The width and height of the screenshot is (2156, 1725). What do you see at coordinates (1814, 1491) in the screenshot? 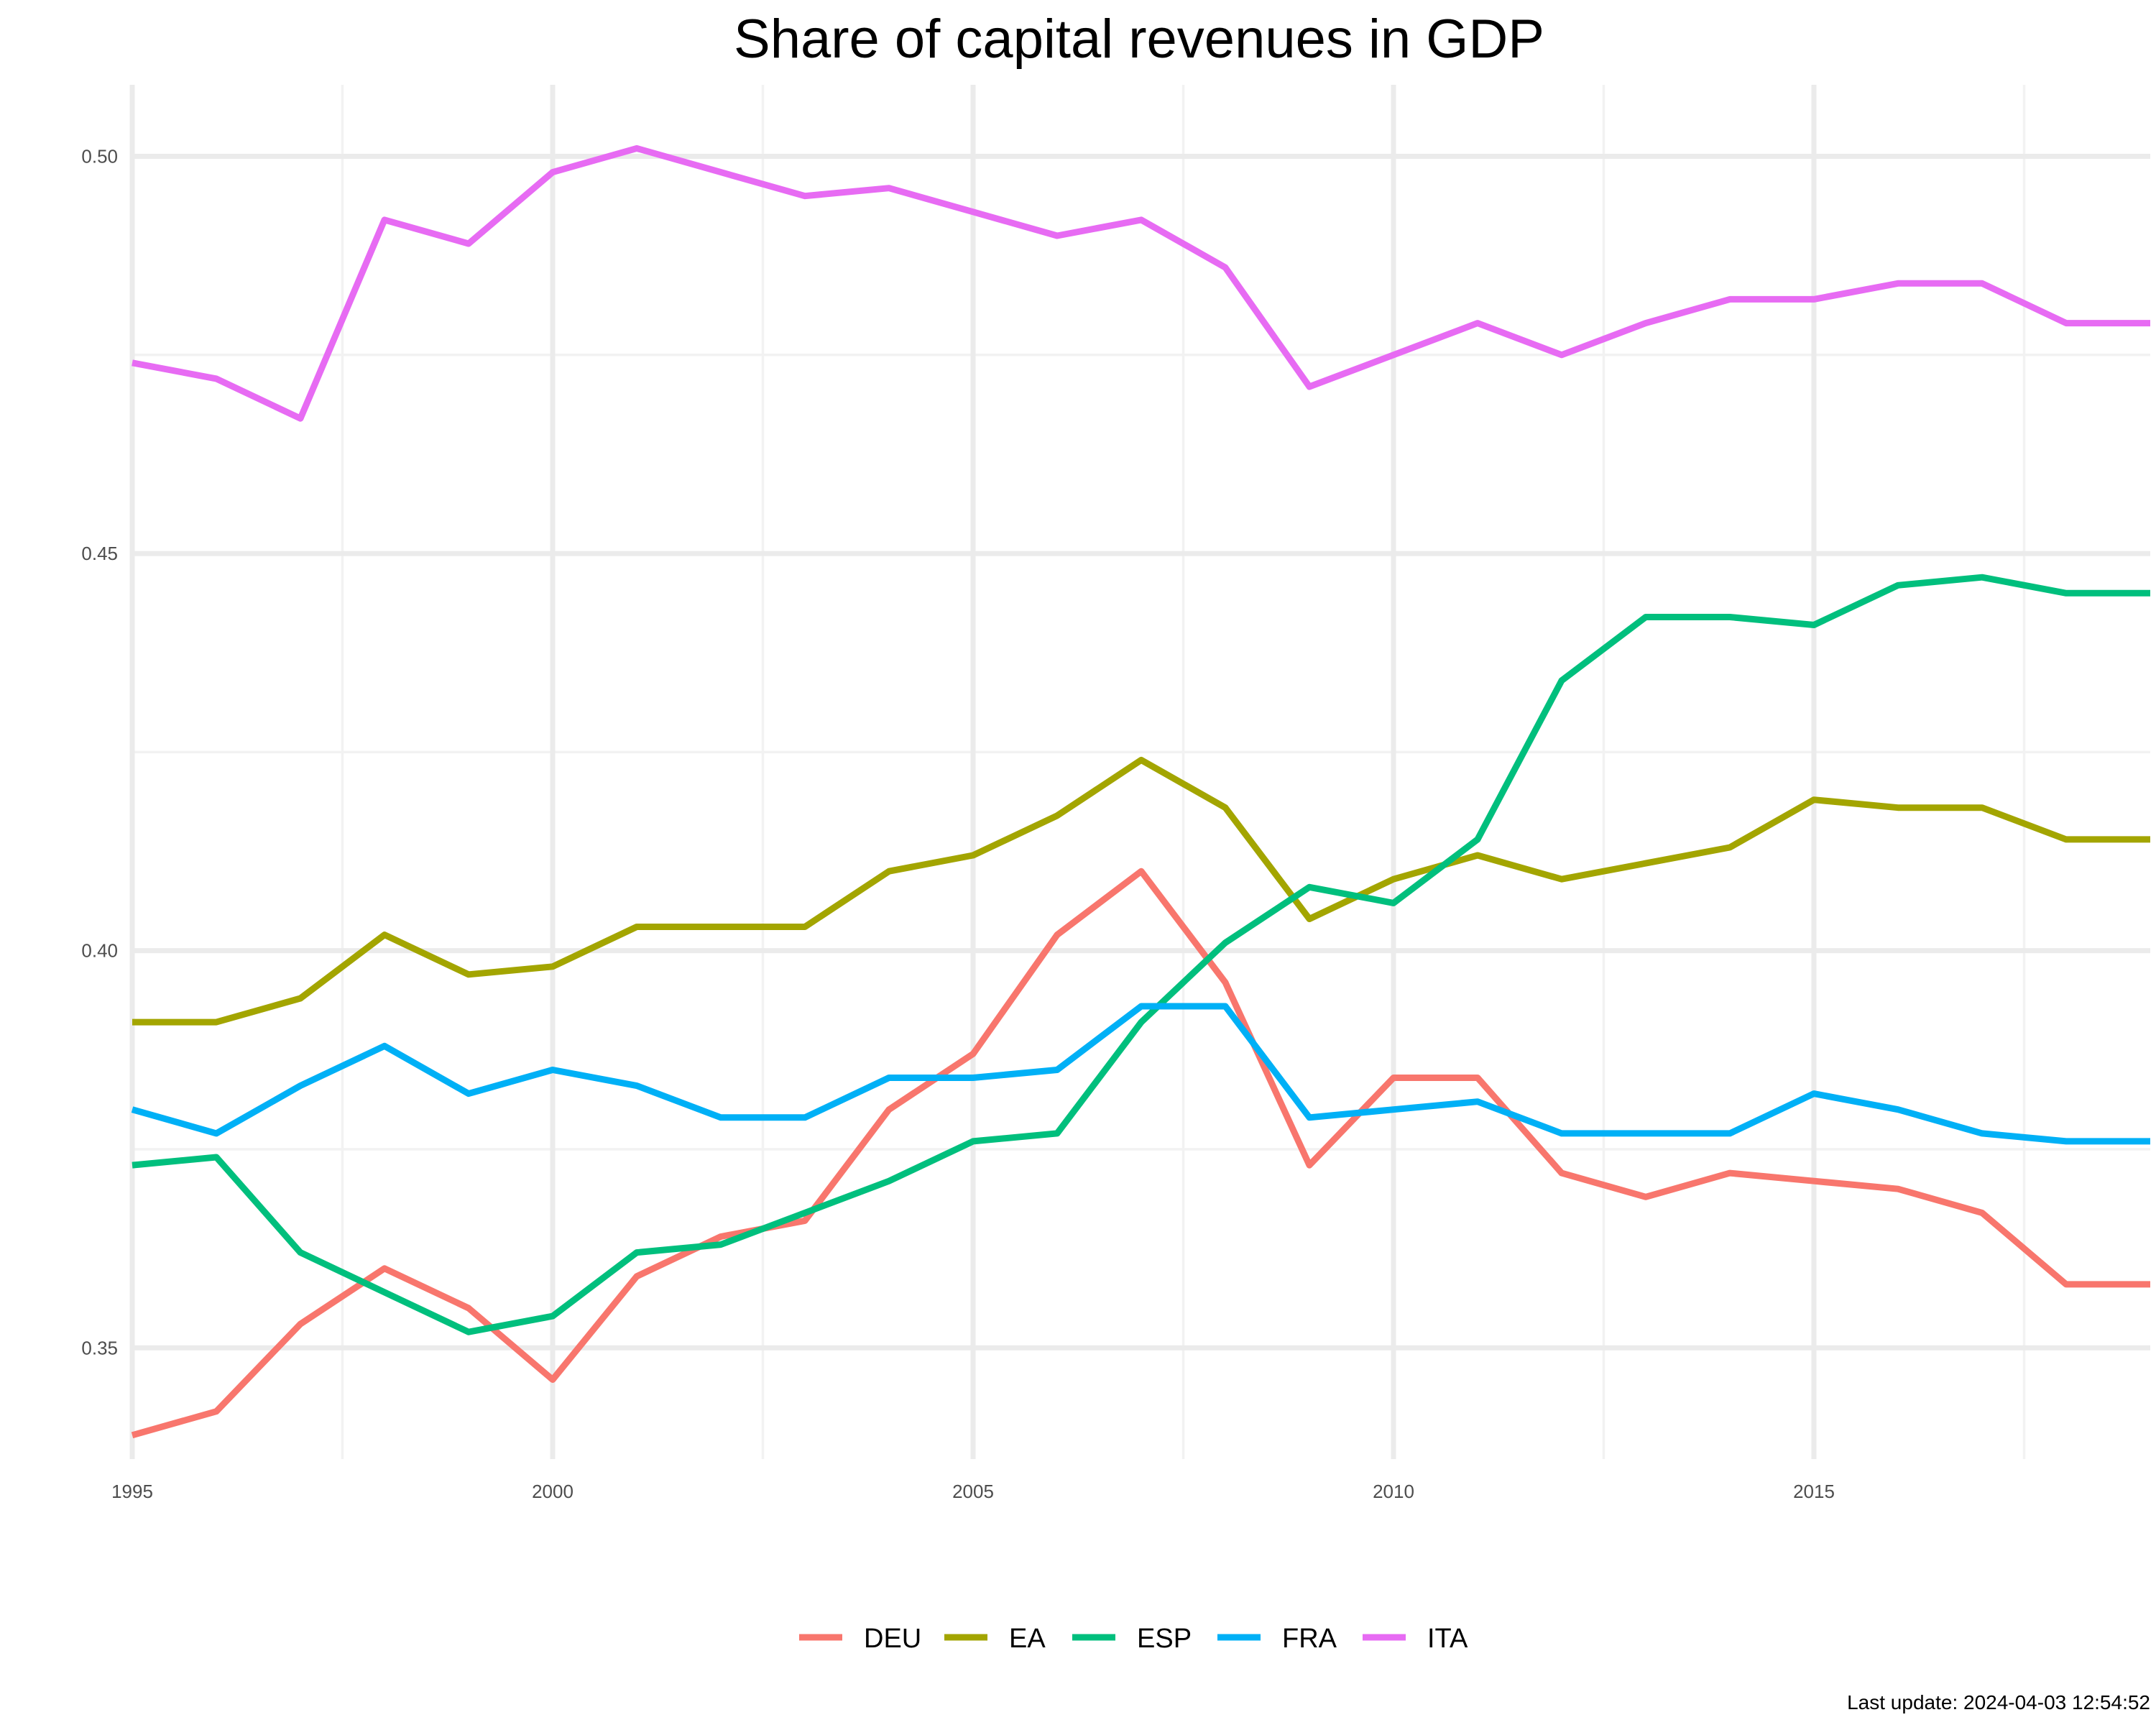
I see `x-tick-label: 2015` at bounding box center [1814, 1491].